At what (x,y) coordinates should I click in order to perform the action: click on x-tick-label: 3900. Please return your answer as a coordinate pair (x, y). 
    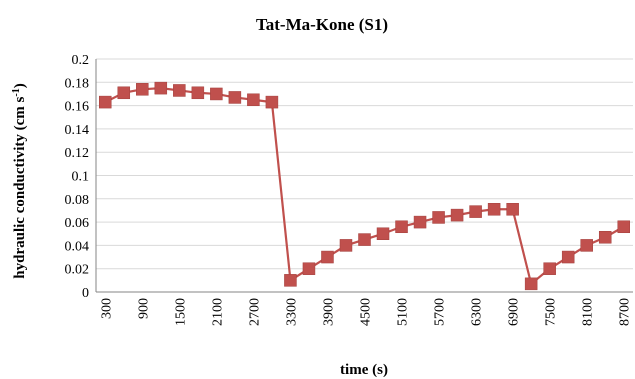
    Looking at the image, I should click on (328, 312).